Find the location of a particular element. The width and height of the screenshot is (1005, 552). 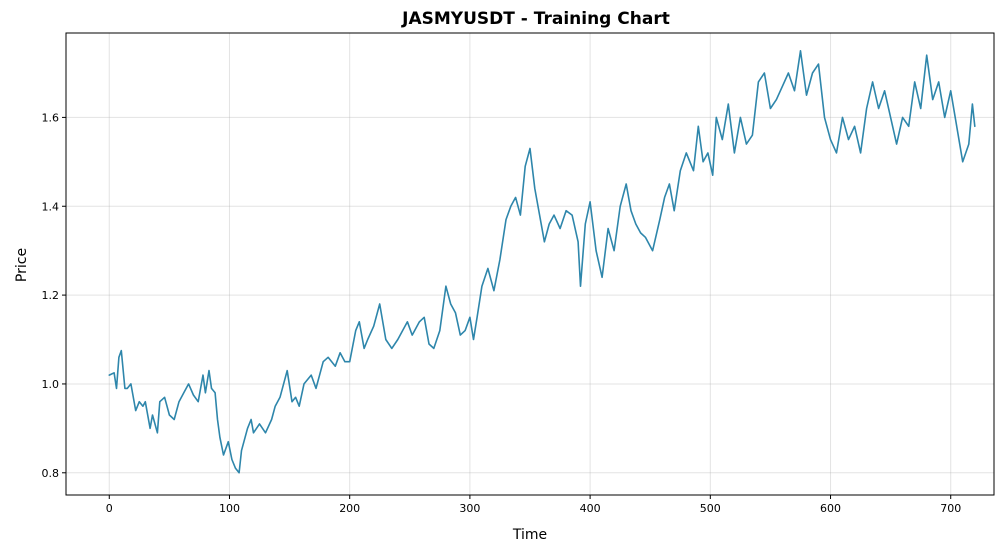

y-tick-label: 1.2 is located at coordinates (51, 295).